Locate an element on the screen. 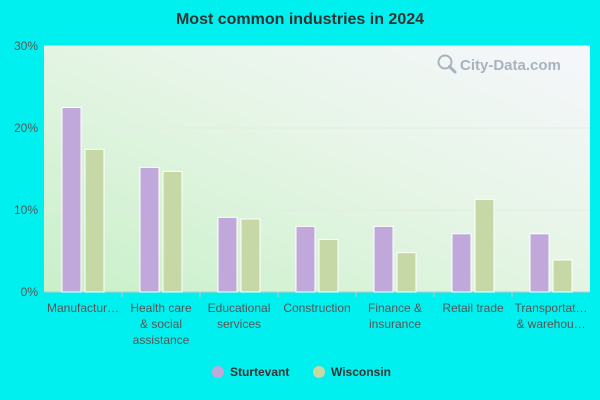 The height and width of the screenshot is (400, 600). y-tick-label: 10% is located at coordinates (26, 210).